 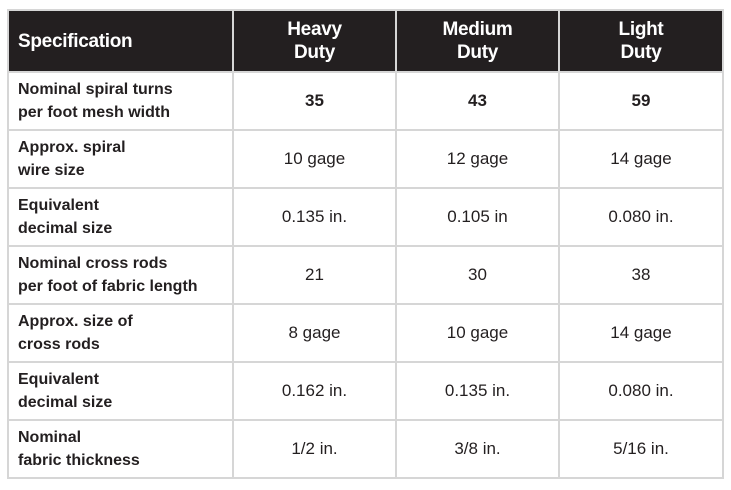 What do you see at coordinates (314, 391) in the screenshot?
I see `cell-heavy-duty: 0.162 in.` at bounding box center [314, 391].